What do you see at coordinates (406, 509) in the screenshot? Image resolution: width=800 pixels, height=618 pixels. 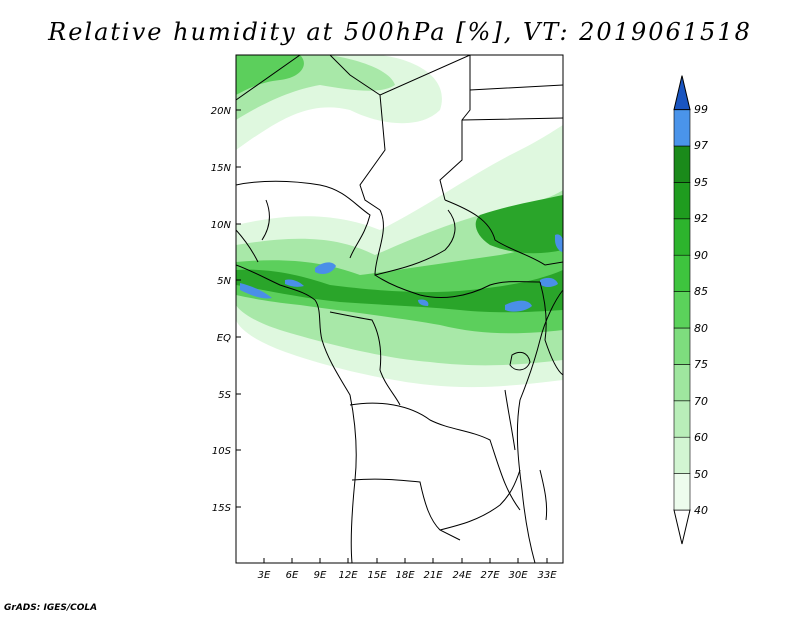 I see `border-angola` at bounding box center [406, 509].